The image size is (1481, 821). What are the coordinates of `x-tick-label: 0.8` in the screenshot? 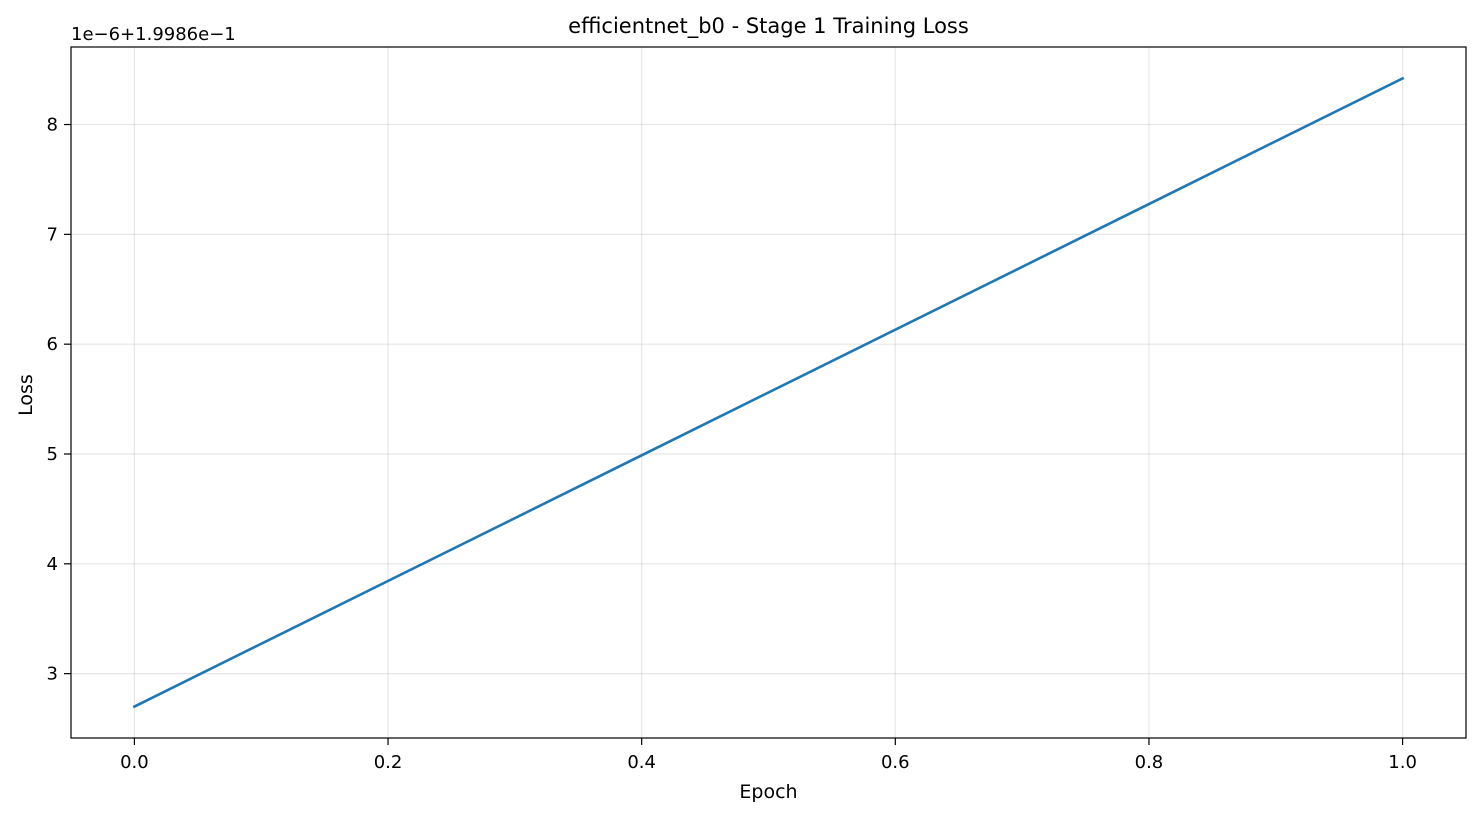 It's located at (1149, 762).